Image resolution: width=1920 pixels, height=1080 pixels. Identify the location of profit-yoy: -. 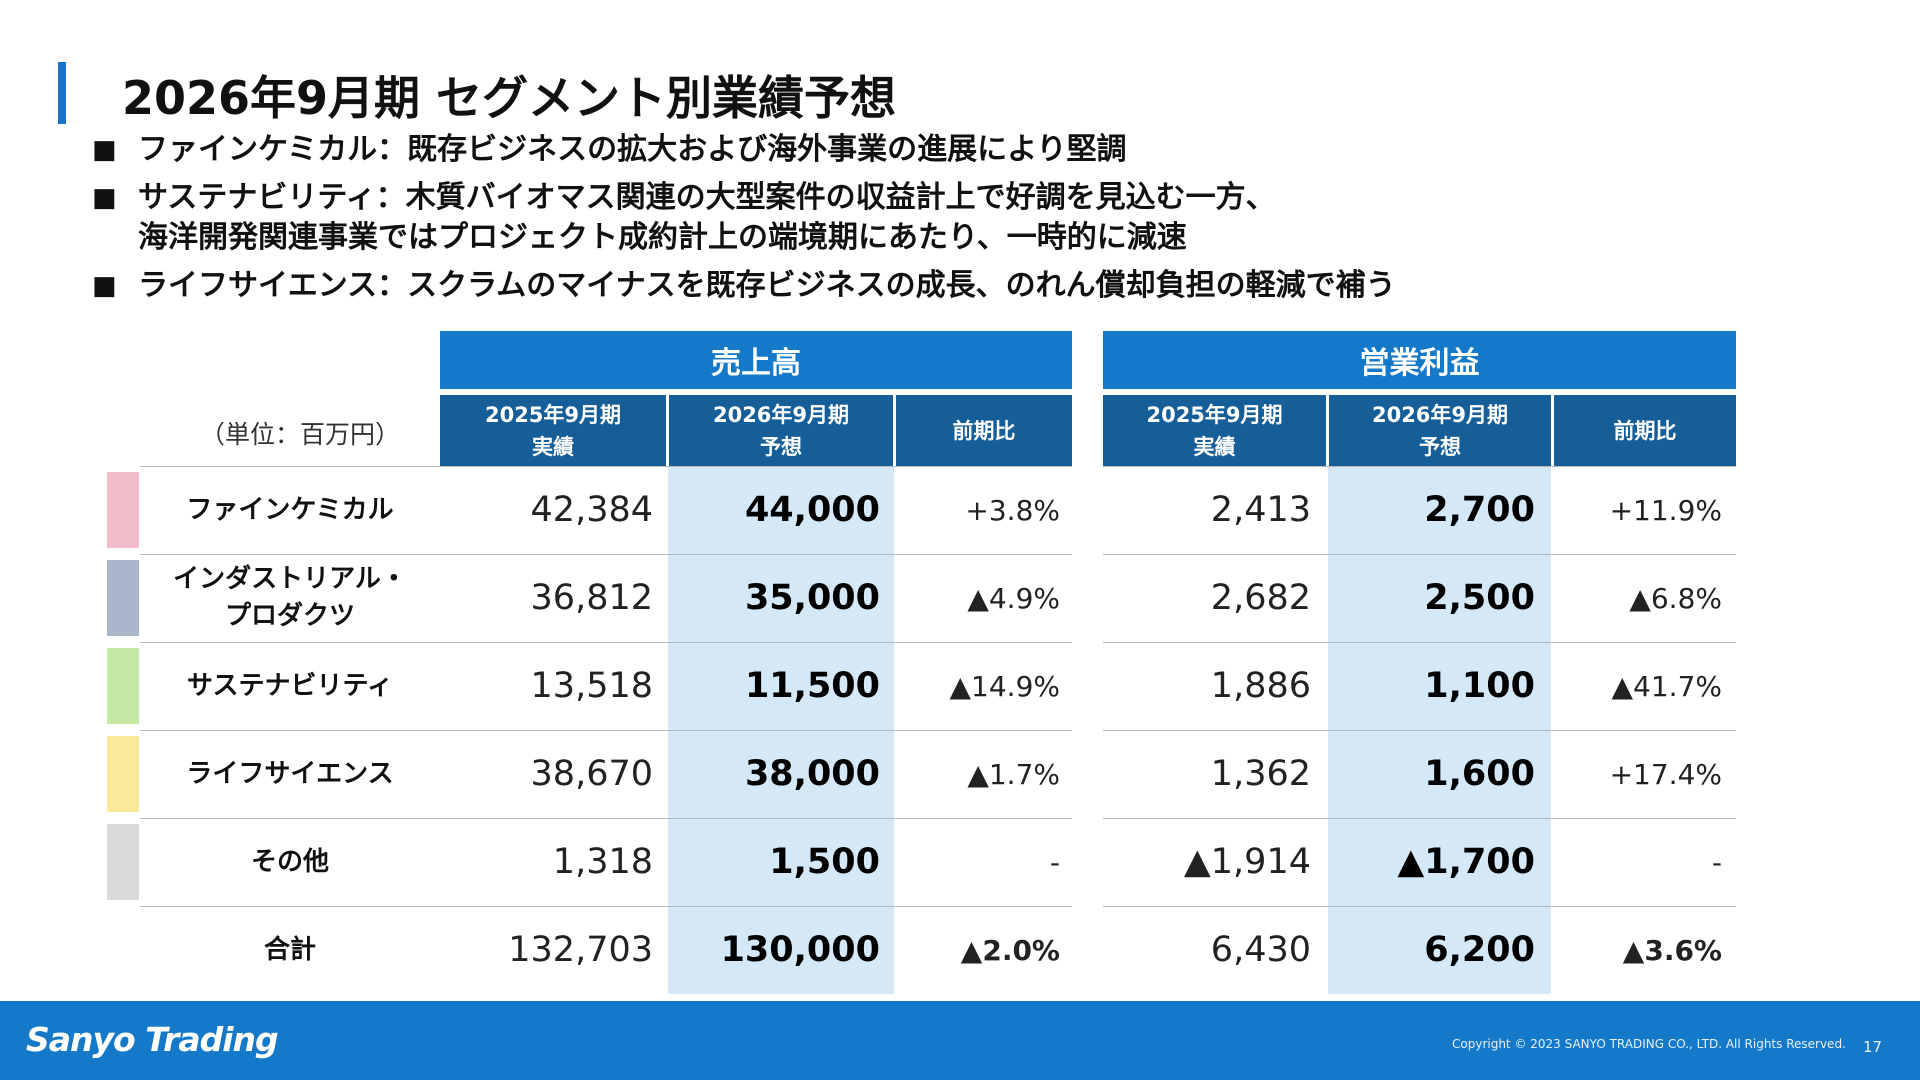
(1716, 862).